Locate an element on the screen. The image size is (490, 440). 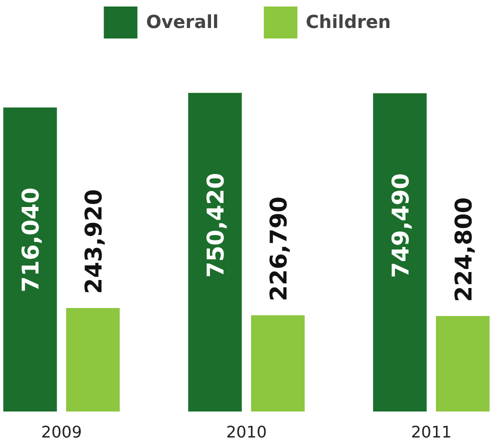
legend-label: Children is located at coordinates (348, 22).